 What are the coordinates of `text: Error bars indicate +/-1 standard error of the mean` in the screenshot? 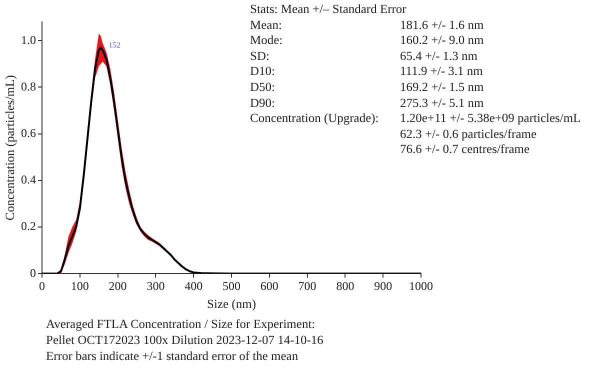 It's located at (173, 356).